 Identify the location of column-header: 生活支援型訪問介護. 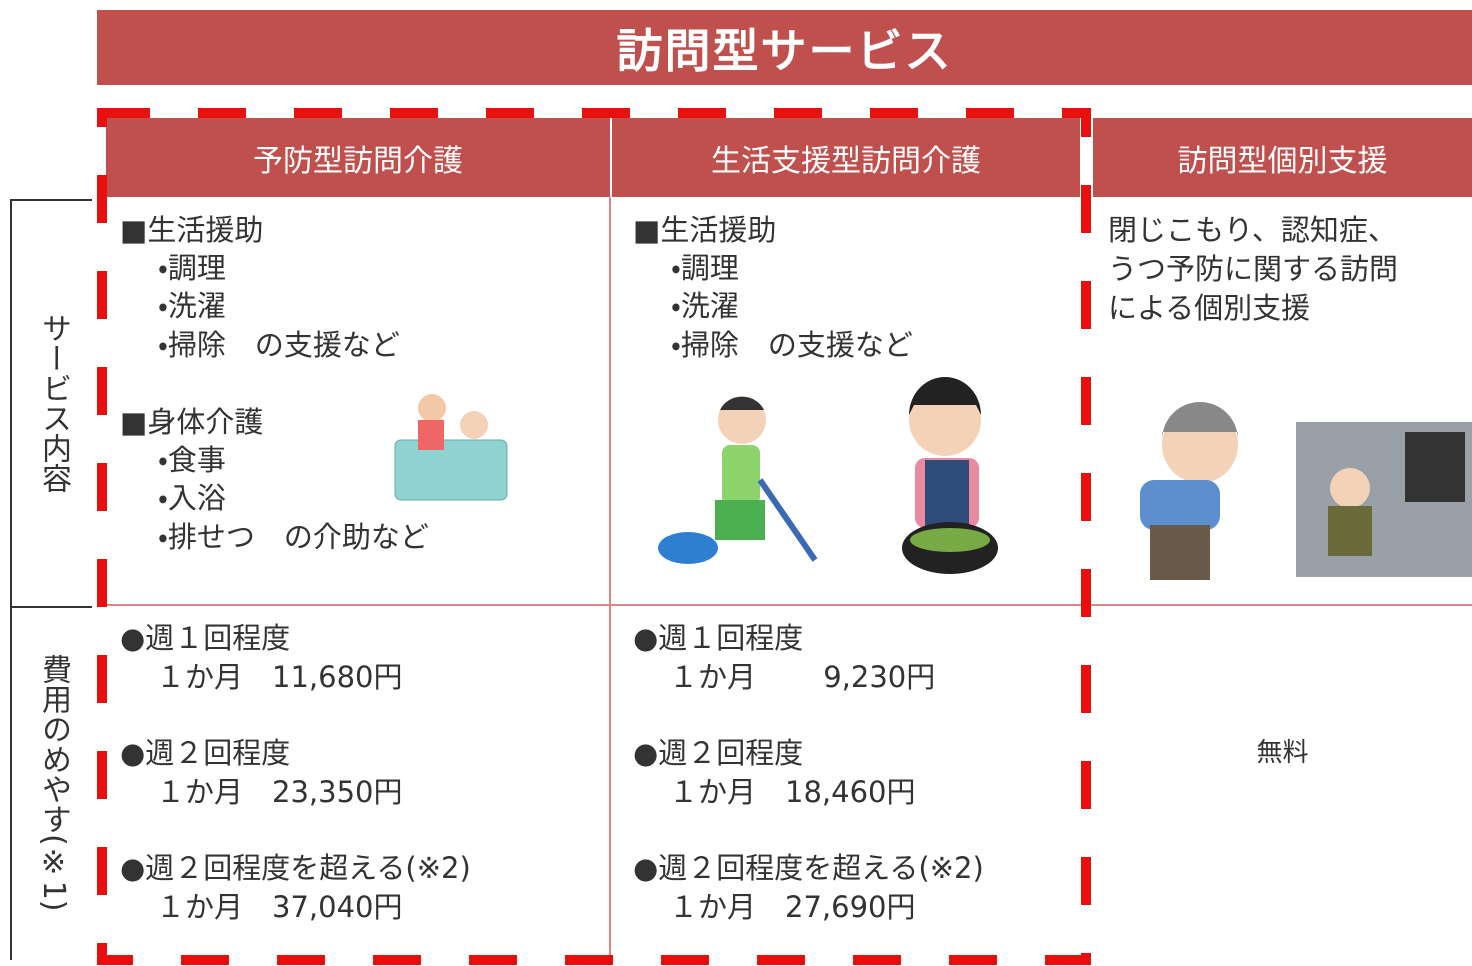
(846, 157).